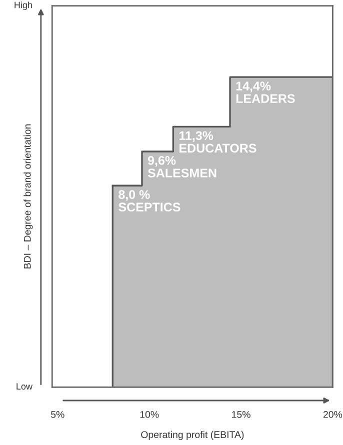 The height and width of the screenshot is (445, 343). Describe the element at coordinates (57, 414) in the screenshot. I see `x-tick-label: 5%` at that location.